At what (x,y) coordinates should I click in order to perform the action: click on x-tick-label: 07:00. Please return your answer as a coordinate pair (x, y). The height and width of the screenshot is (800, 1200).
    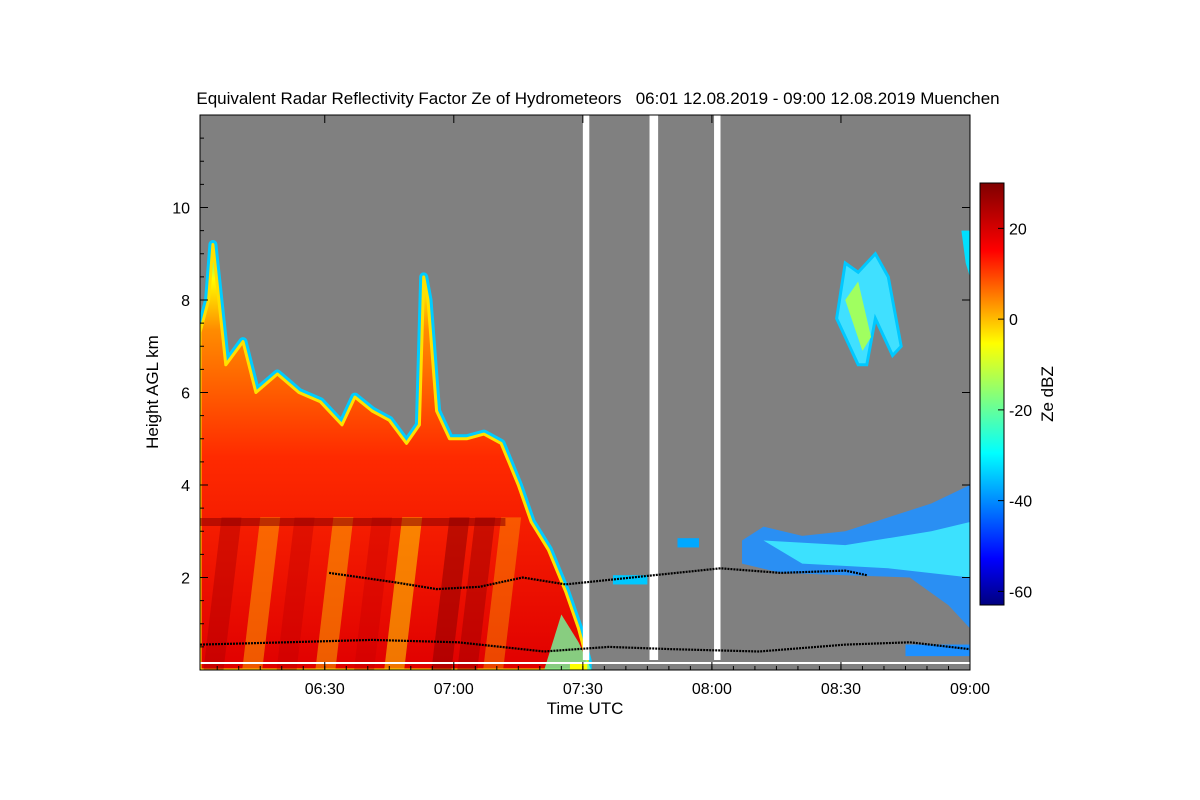
    Looking at the image, I should click on (454, 689).